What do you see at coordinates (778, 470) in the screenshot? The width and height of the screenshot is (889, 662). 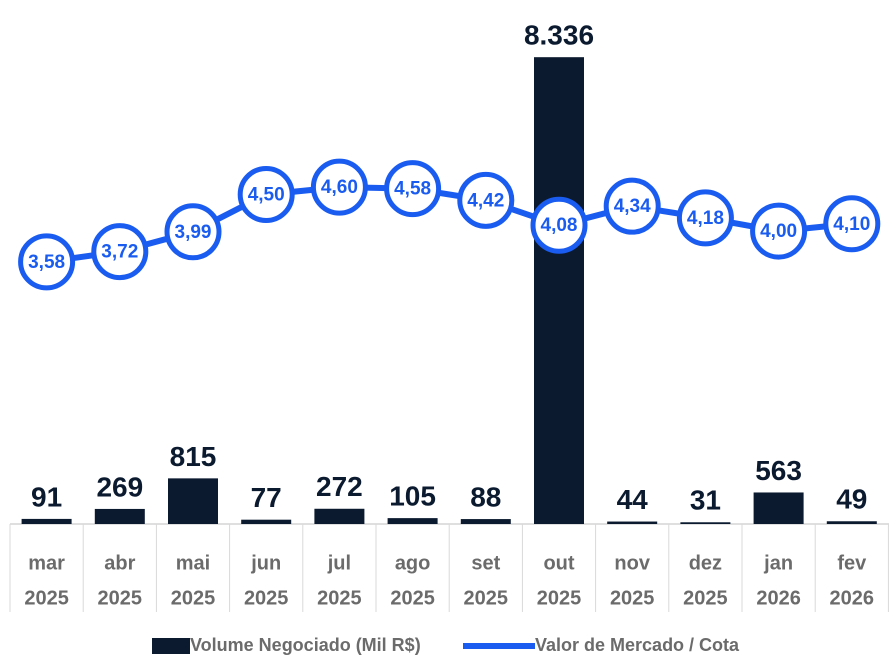 I see `bar-label: 563` at bounding box center [778, 470].